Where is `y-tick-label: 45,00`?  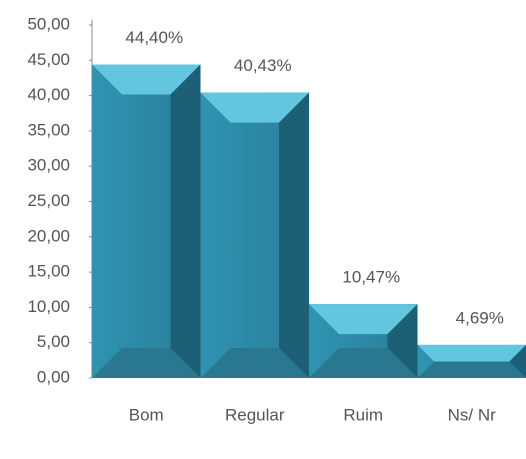
y-tick-label: 45,00 is located at coordinates (48, 59).